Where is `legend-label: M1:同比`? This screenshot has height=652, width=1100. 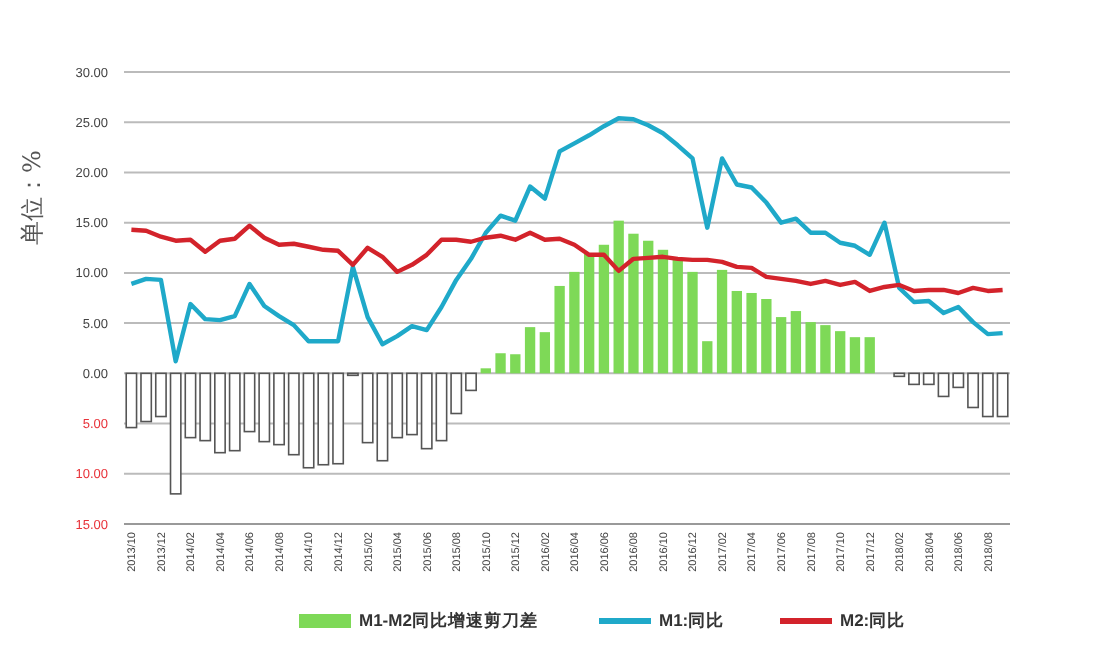 legend-label: M1:同比 is located at coordinates (692, 619).